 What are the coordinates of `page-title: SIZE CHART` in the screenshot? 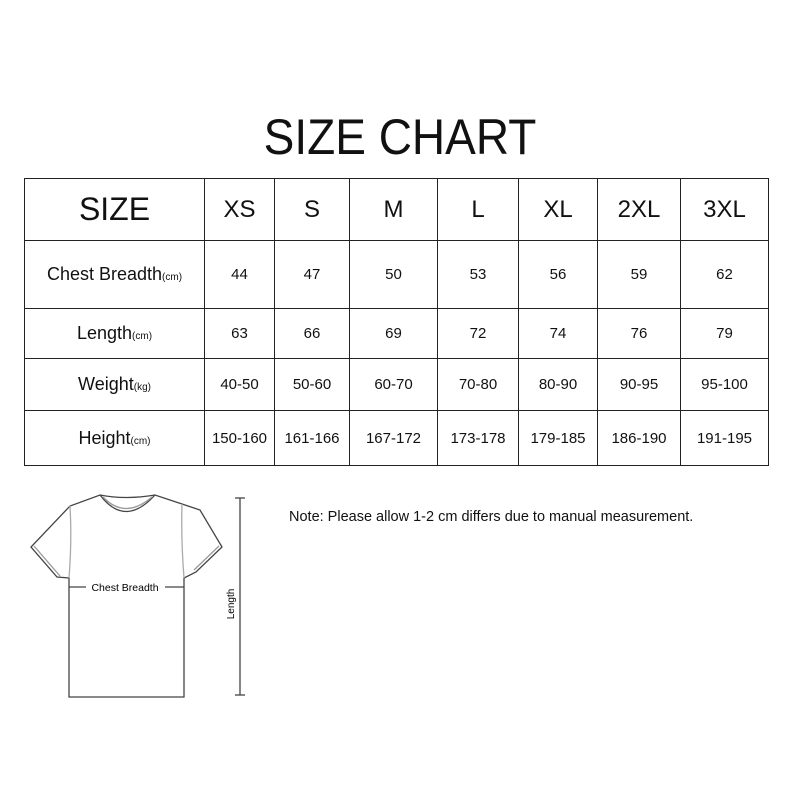 It's located at (400, 137).